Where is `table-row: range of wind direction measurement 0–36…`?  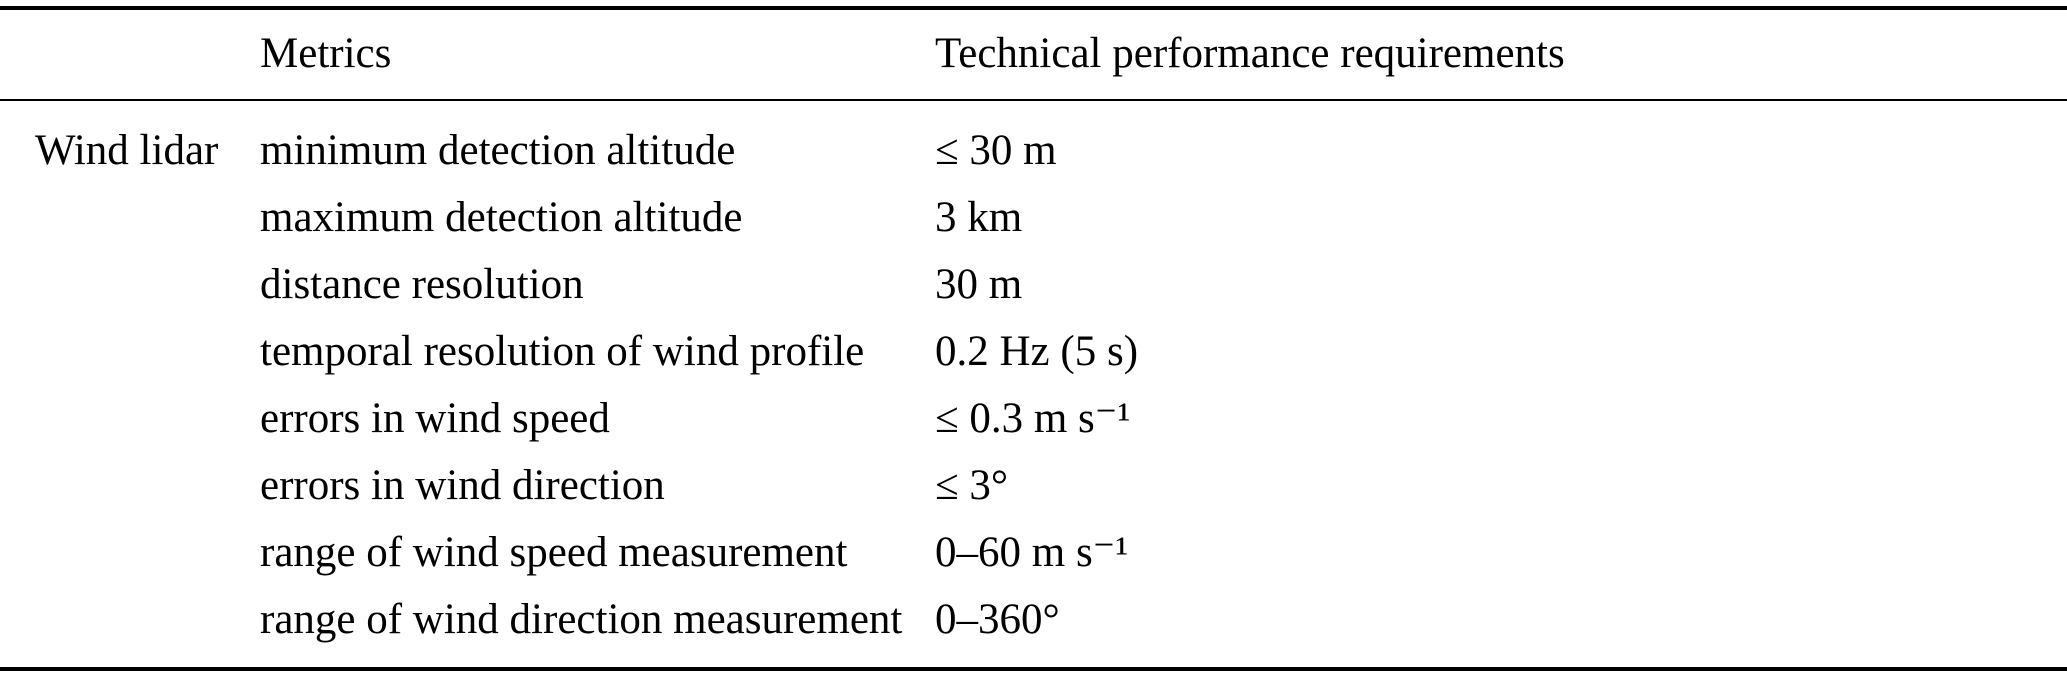
table-row: range of wind direction measurement 0–36… is located at coordinates (1033, 619).